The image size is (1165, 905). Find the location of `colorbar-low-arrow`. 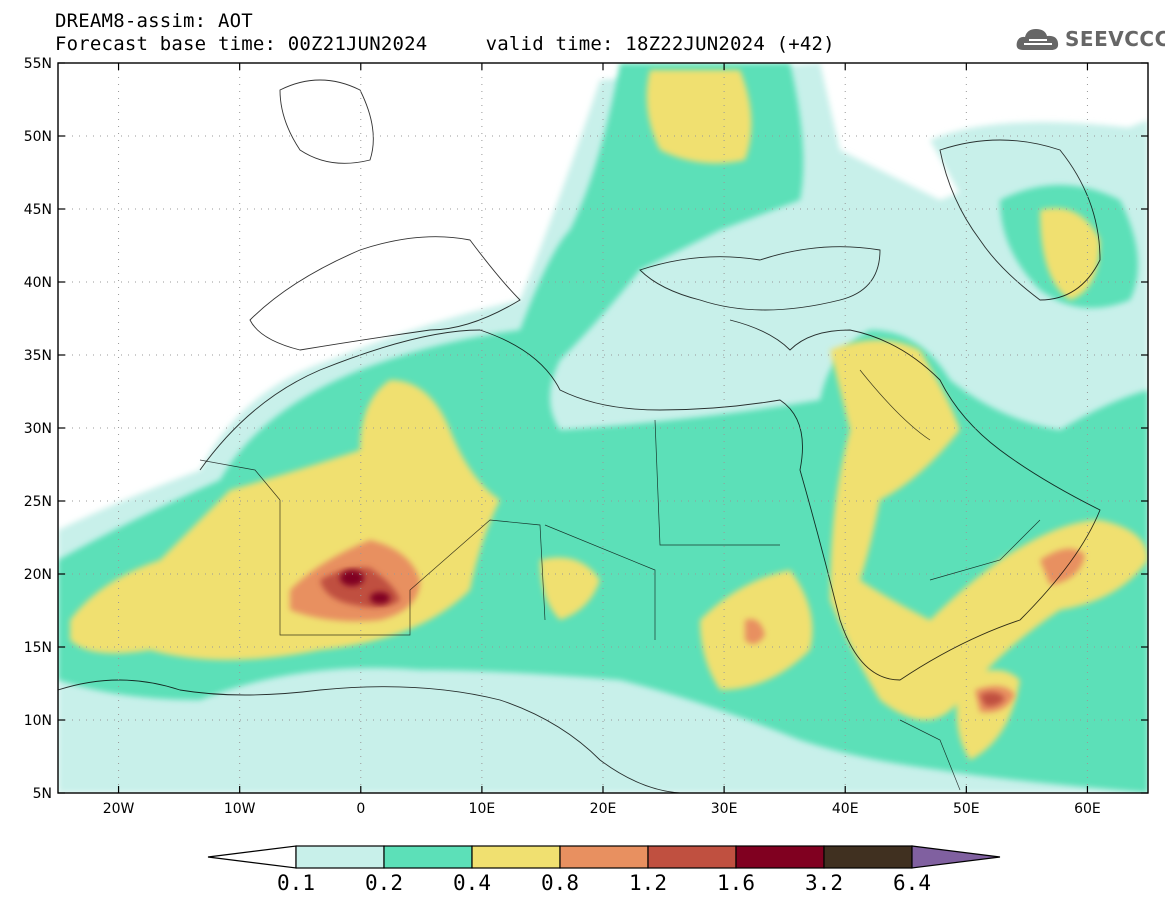

colorbar-low-arrow is located at coordinates (252, 857).